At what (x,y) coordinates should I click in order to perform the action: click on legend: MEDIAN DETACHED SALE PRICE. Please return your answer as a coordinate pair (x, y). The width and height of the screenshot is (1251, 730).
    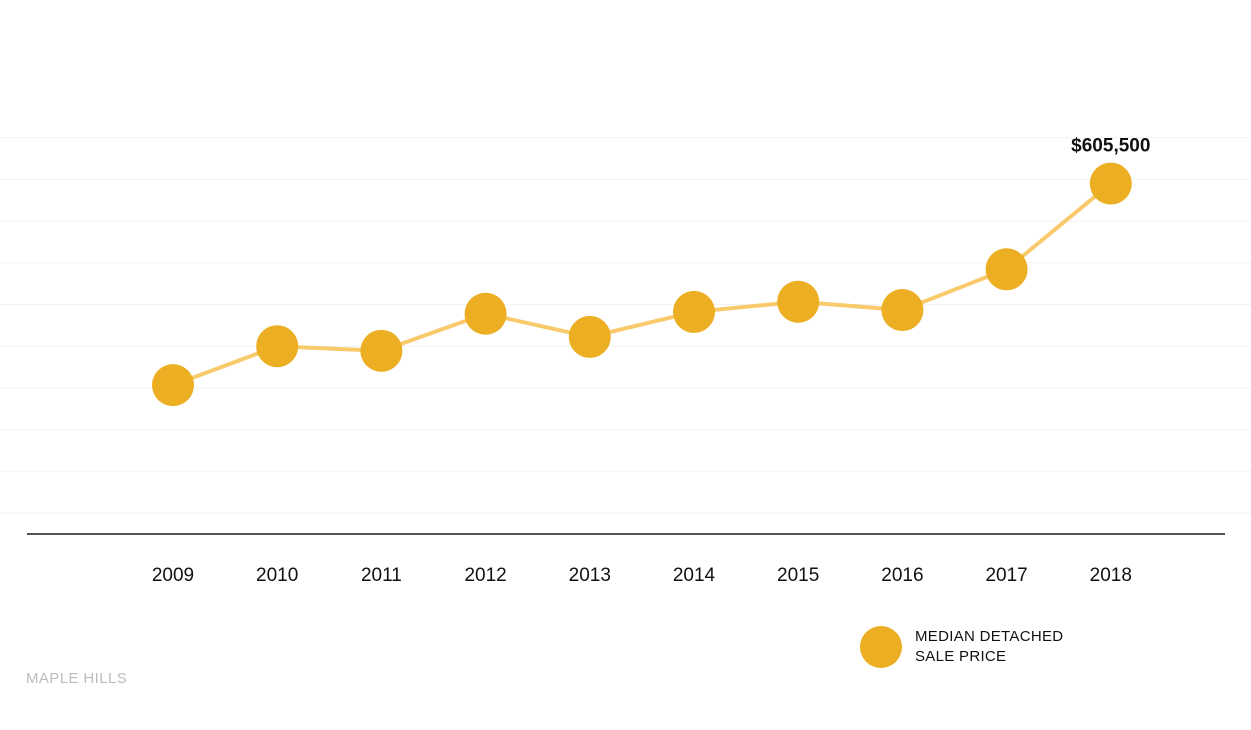
    Looking at the image, I should click on (961, 647).